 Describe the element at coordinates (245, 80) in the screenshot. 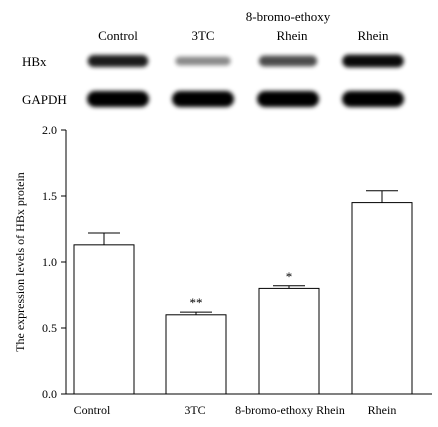

I see `blot-bands` at that location.